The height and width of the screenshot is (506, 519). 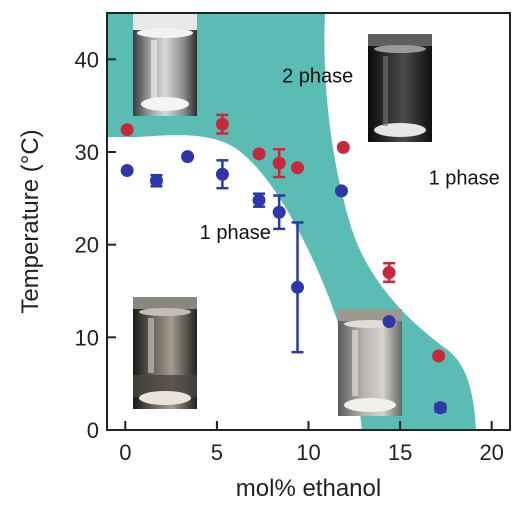 I want to click on region-label: 2 phase, so click(x=317, y=77).